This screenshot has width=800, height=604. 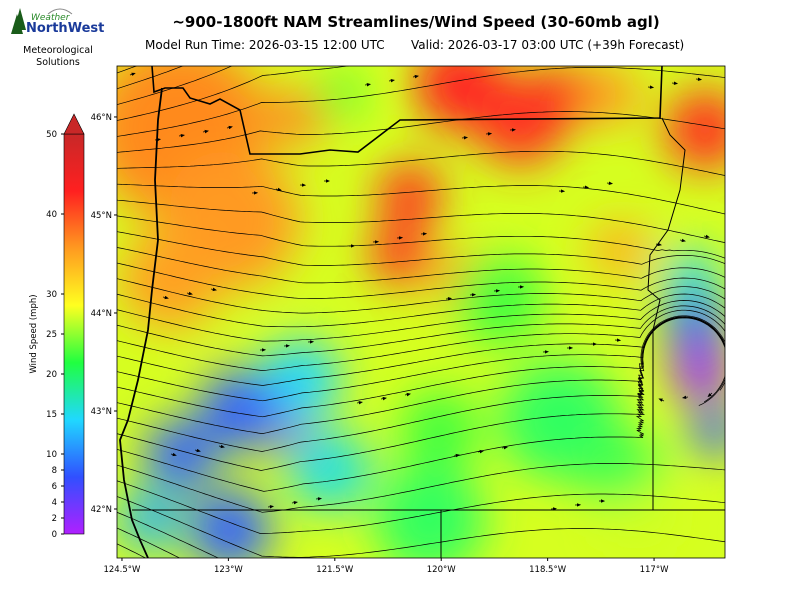 What do you see at coordinates (51, 295) in the screenshot?
I see `colorbar-tick-label: 30` at bounding box center [51, 295].